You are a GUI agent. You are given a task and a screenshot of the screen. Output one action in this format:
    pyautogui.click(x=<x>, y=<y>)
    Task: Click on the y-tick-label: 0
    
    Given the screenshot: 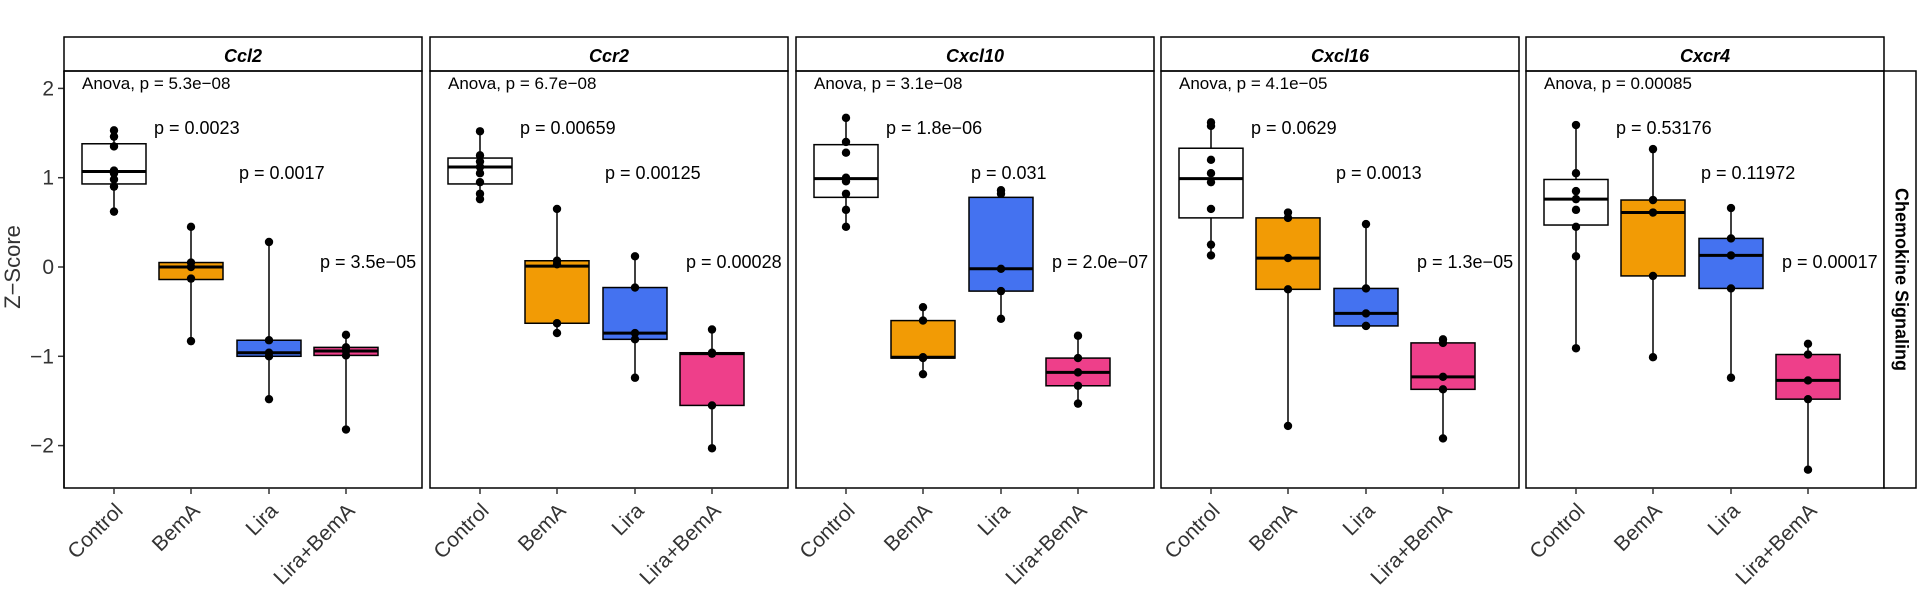 What is the action you would take?
    pyautogui.click(x=48, y=267)
    